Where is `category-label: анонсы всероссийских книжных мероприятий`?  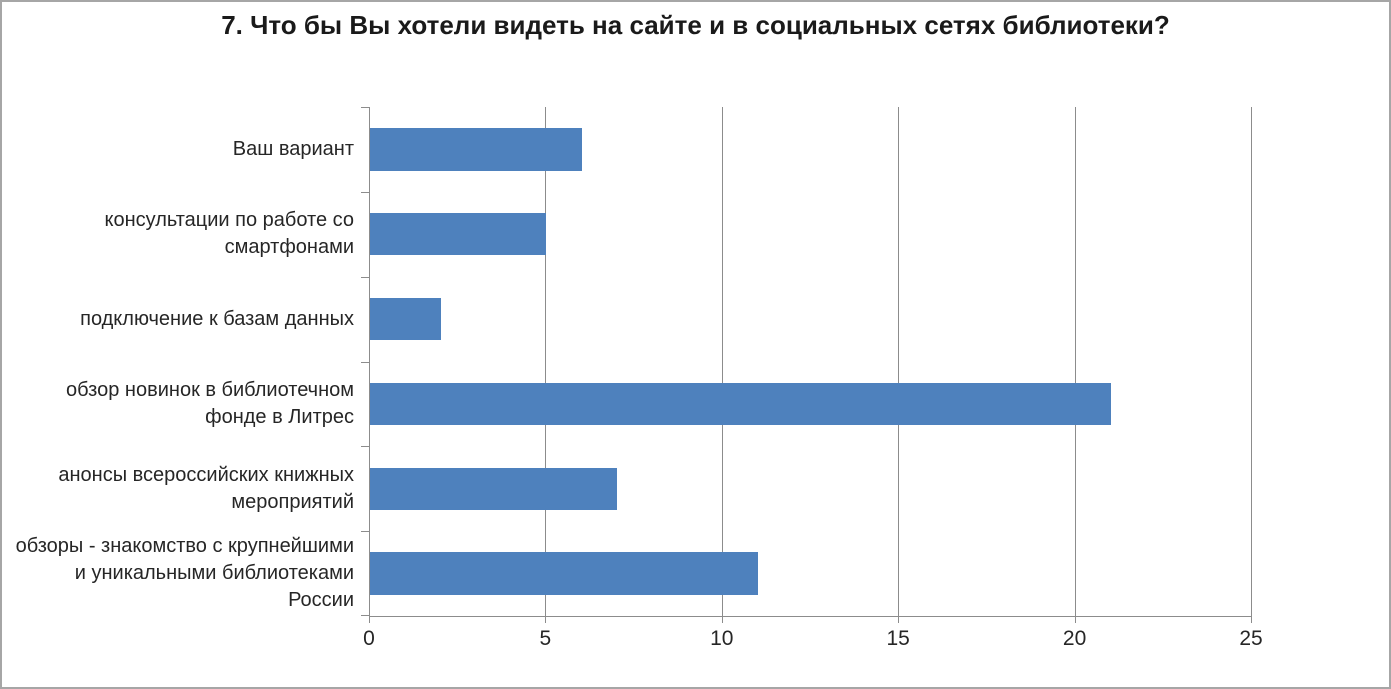
category-label: анонсы всероссийских книжных мероприятий is located at coordinates (181, 488).